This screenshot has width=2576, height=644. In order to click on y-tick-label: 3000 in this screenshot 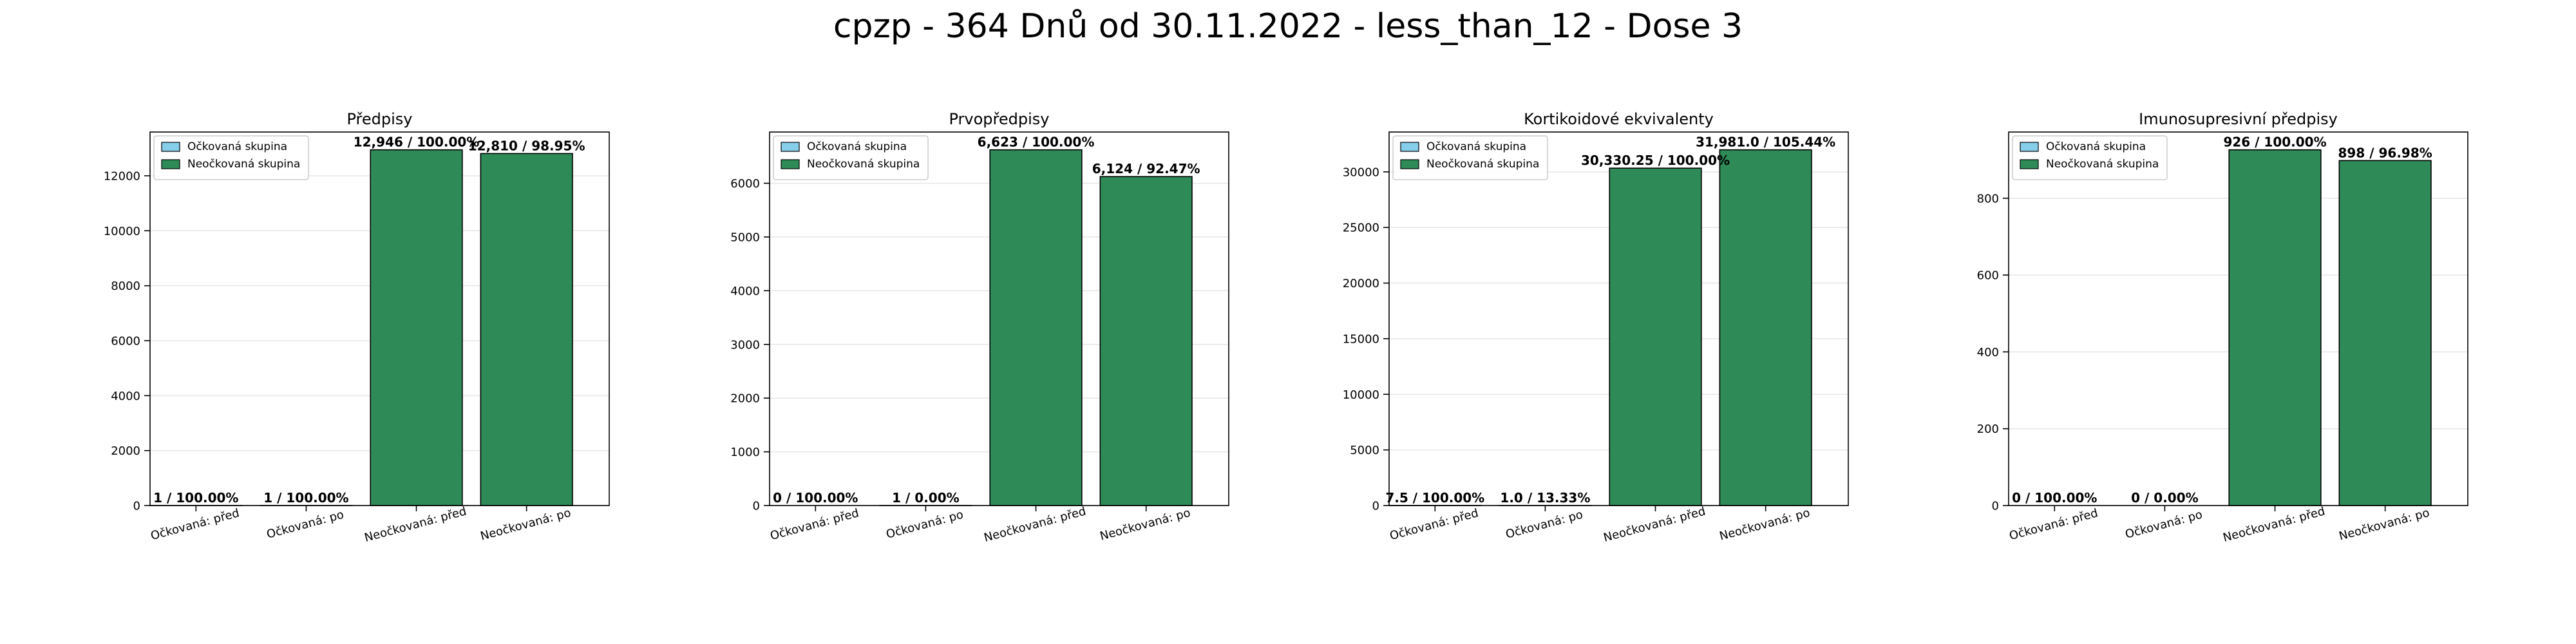, I will do `click(745, 345)`.